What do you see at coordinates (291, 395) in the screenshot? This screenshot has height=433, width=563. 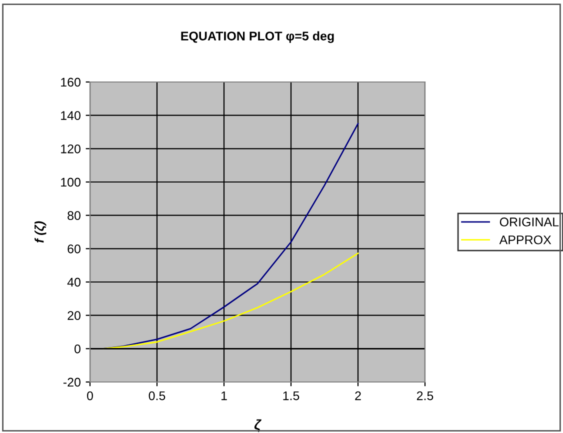 I see `x-tick-label: 1.5` at bounding box center [291, 395].